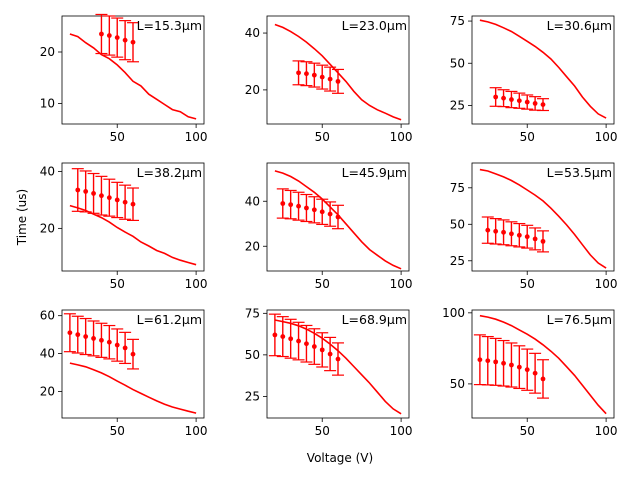  Describe the element at coordinates (534, 226) in the screenshot. I see `subplot-6: 50 100 25 50 75 L=53.5μm` at that location.